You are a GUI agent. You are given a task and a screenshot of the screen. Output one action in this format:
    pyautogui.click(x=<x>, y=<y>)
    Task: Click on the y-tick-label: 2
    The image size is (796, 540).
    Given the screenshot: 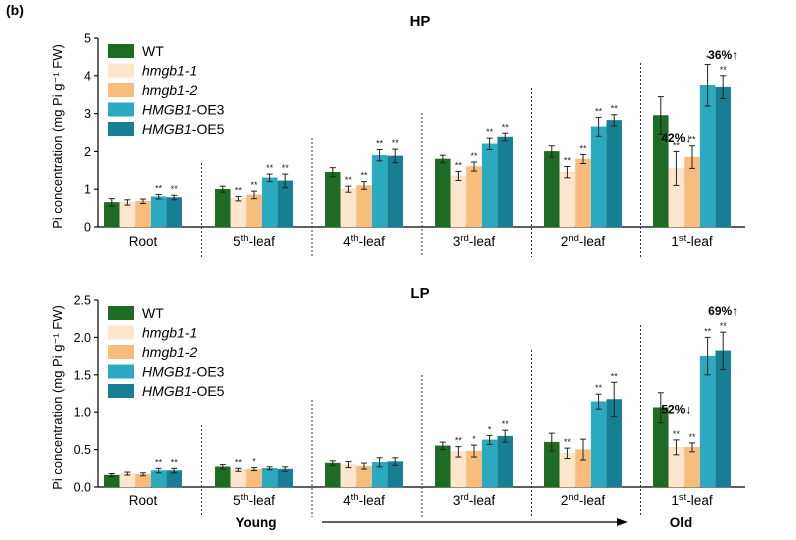 What is the action you would take?
    pyautogui.click(x=87, y=152)
    